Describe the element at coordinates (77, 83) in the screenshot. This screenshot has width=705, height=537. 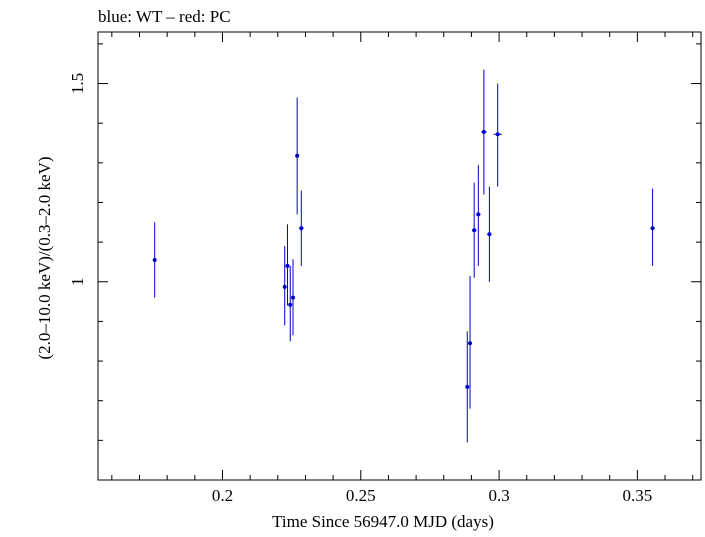
I see `y-tick-label: 1.5` at that location.